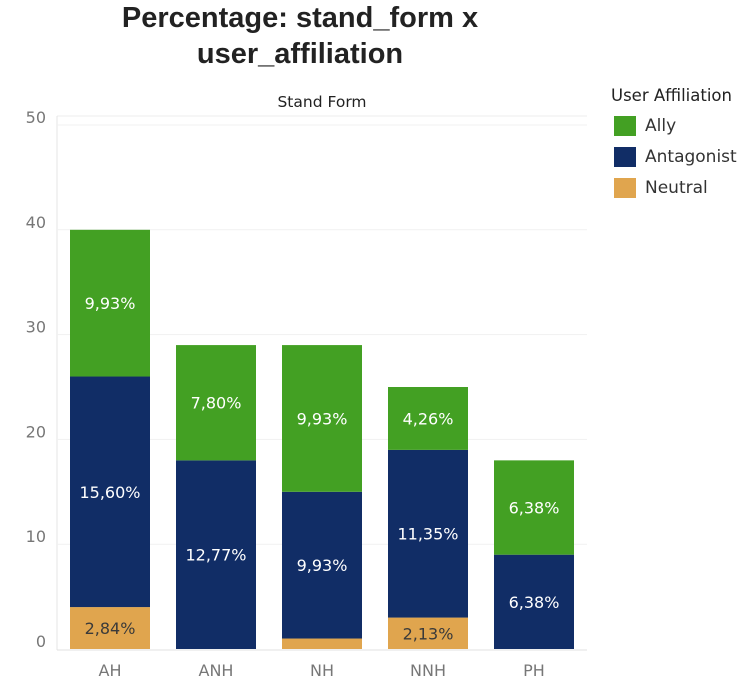 The height and width of the screenshot is (685, 755). I want to click on bar-antagonist-ph, so click(534, 601).